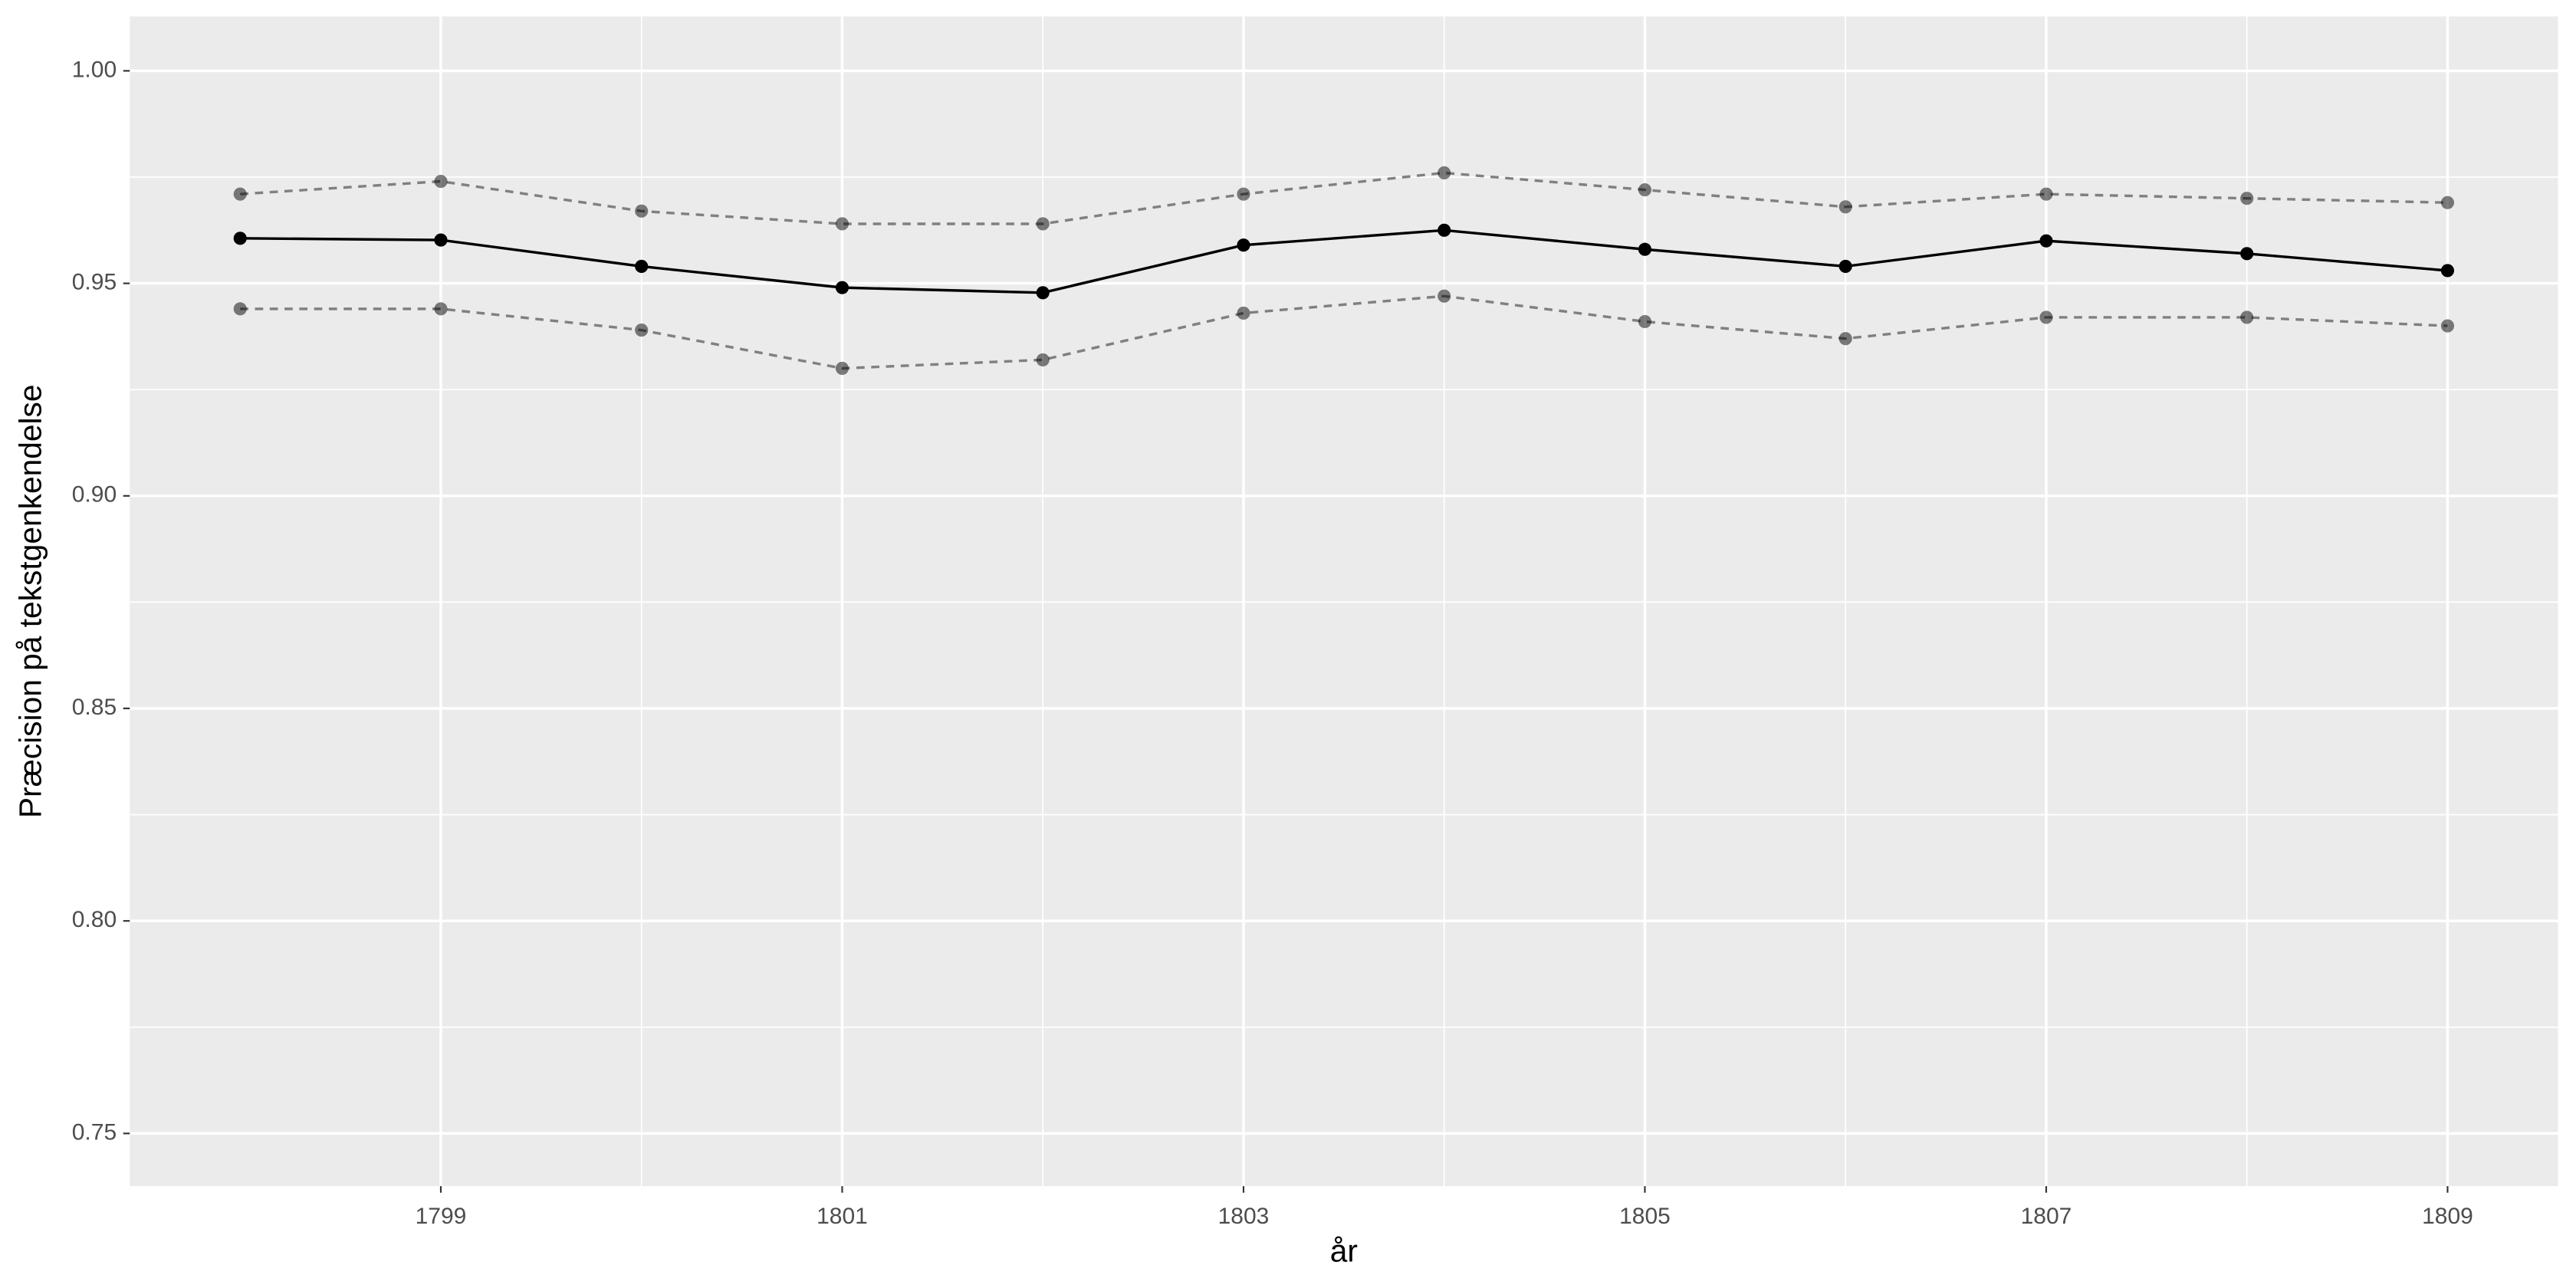 The image size is (2576, 1288). What do you see at coordinates (94, 1132) in the screenshot?
I see `y-tick-label: 0.75` at bounding box center [94, 1132].